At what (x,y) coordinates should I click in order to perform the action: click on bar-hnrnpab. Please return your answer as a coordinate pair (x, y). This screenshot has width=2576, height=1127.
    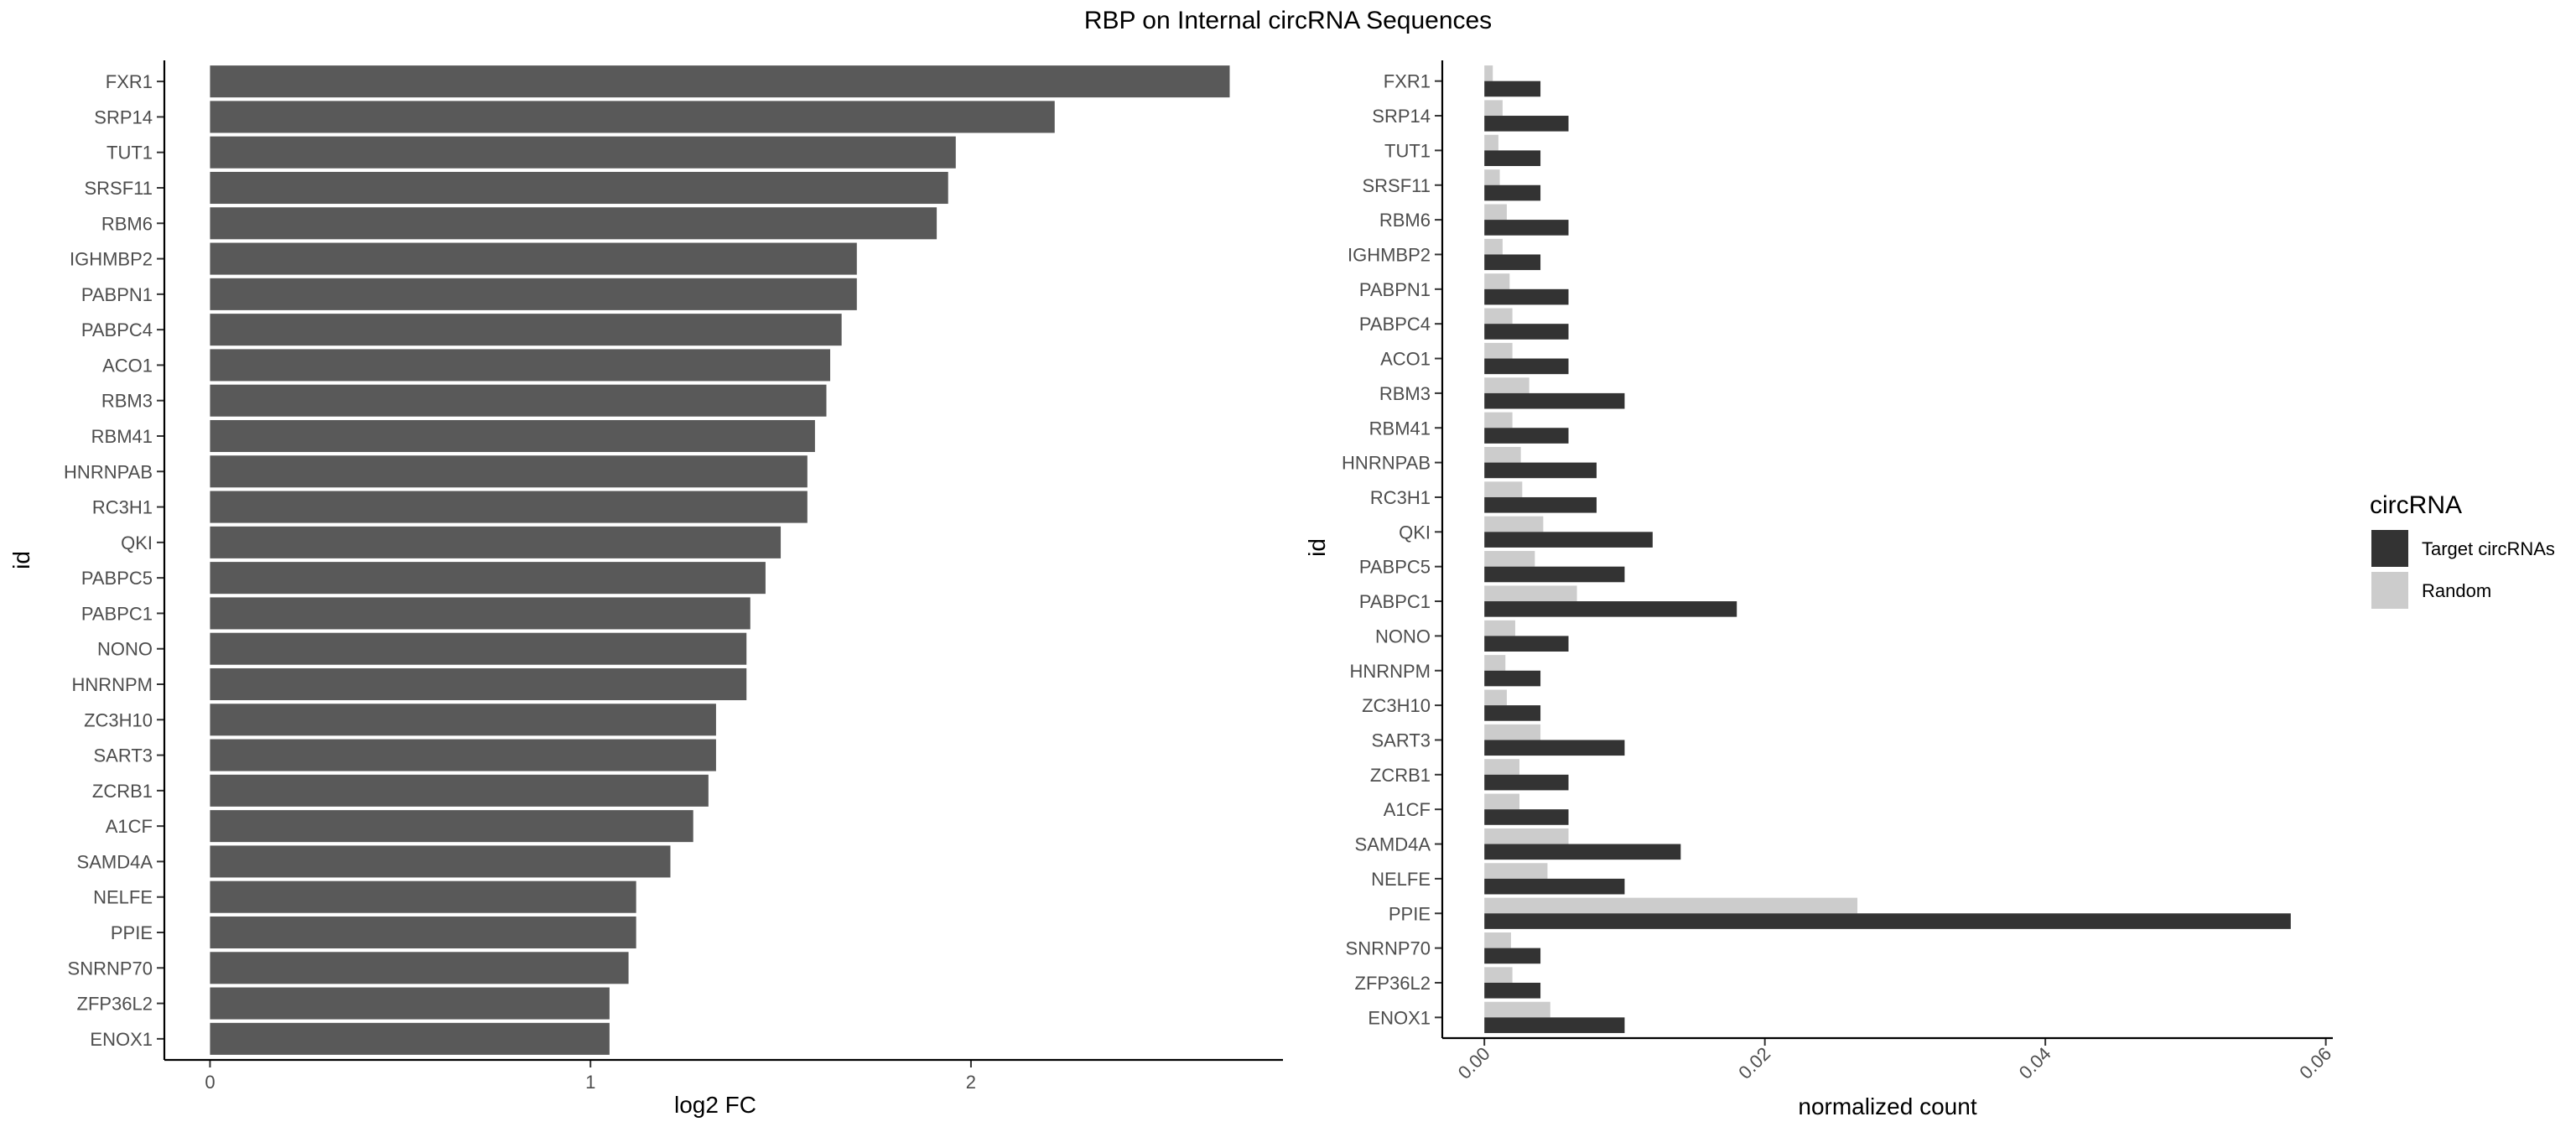
    Looking at the image, I should click on (509, 471).